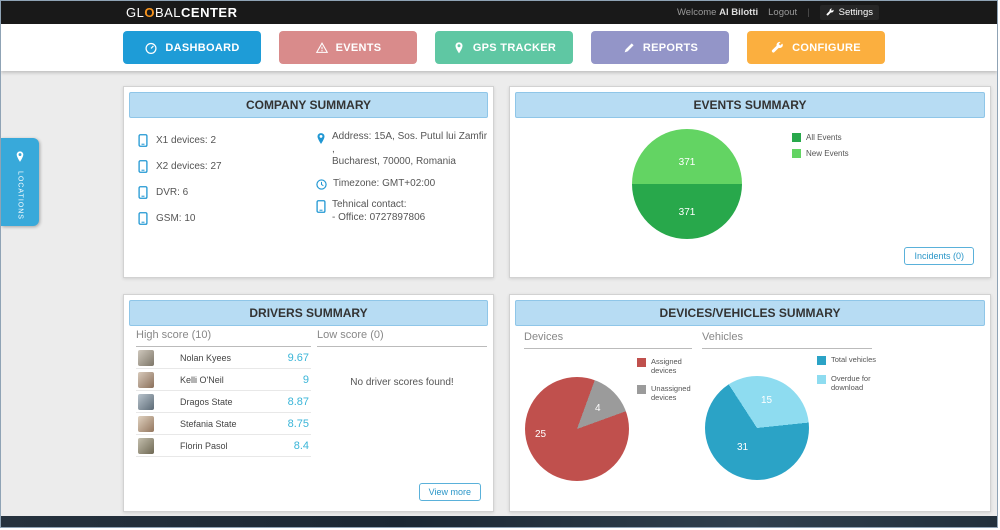  What do you see at coordinates (750, 313) in the screenshot?
I see `devices-vehicles-title: DEVICES/VEHICLES SUMMARY` at bounding box center [750, 313].